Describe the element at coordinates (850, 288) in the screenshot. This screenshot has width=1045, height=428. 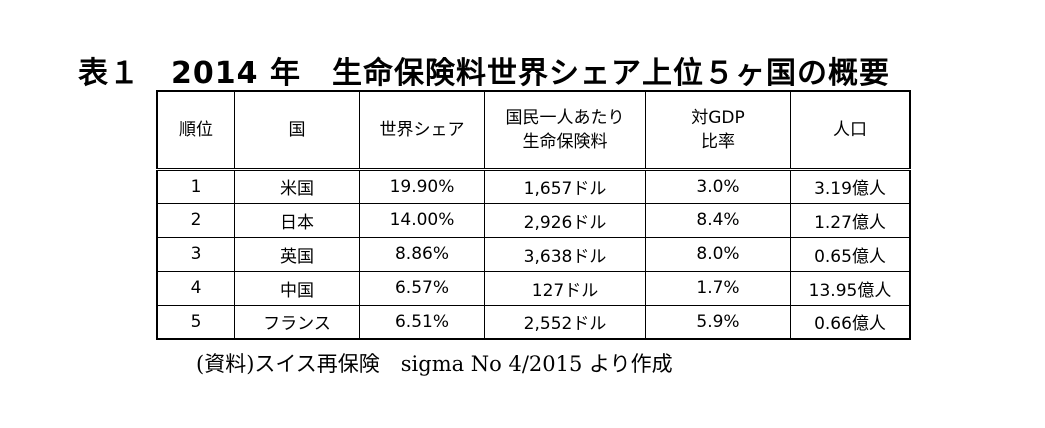
I see `cell-population: 13.95億人` at that location.